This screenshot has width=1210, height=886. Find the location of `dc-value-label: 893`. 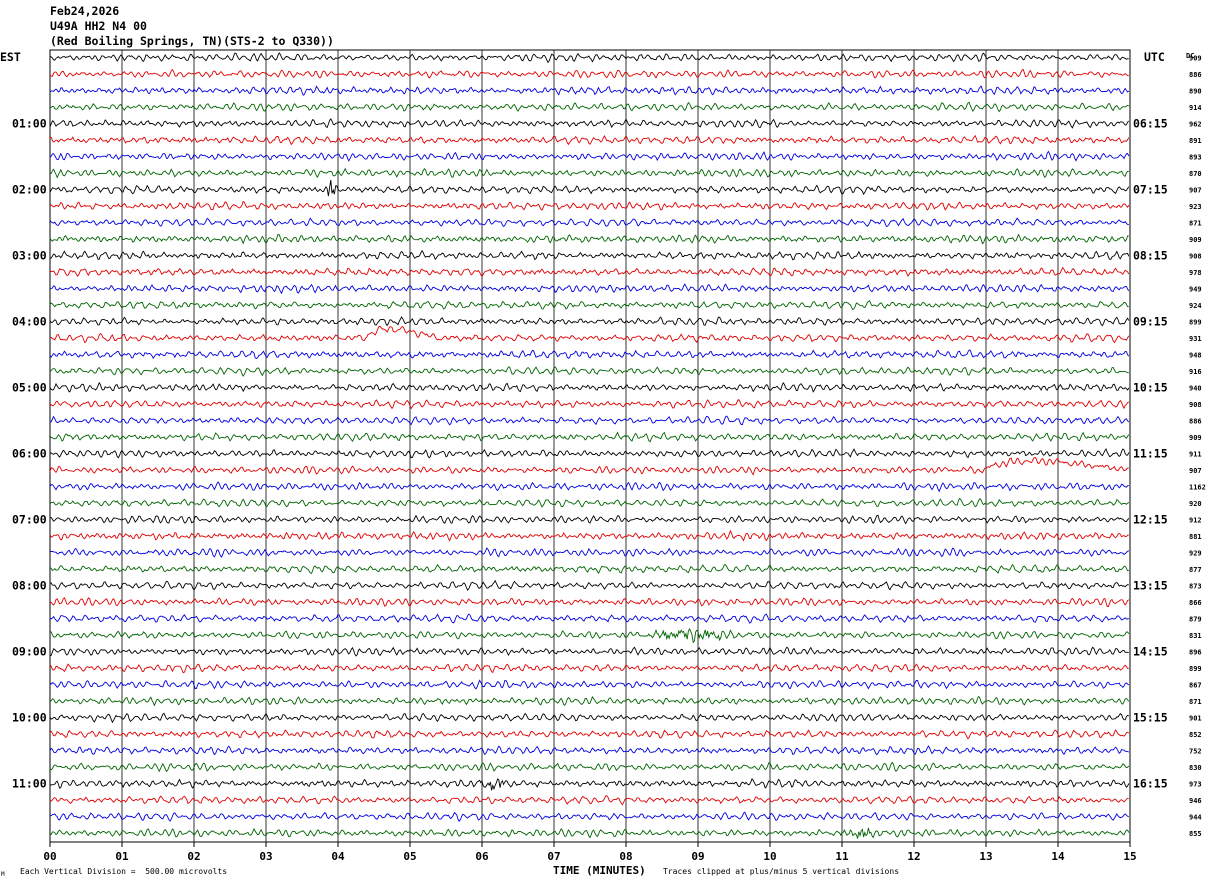

dc-value-label: 893 is located at coordinates (1195, 158).